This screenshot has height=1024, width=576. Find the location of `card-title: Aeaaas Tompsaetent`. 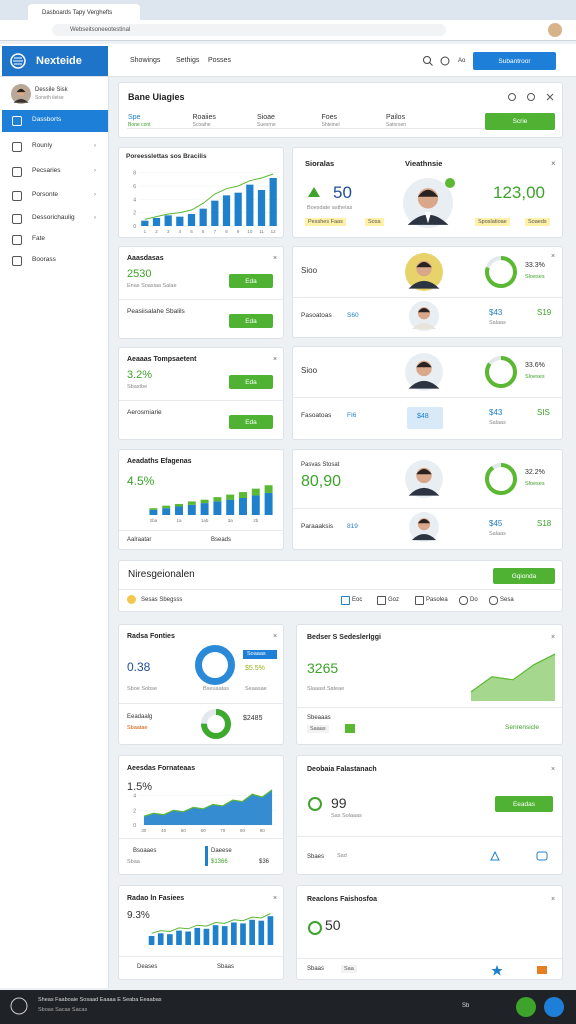

card-title: Aeaaas Tompsaetent is located at coordinates (162, 359).